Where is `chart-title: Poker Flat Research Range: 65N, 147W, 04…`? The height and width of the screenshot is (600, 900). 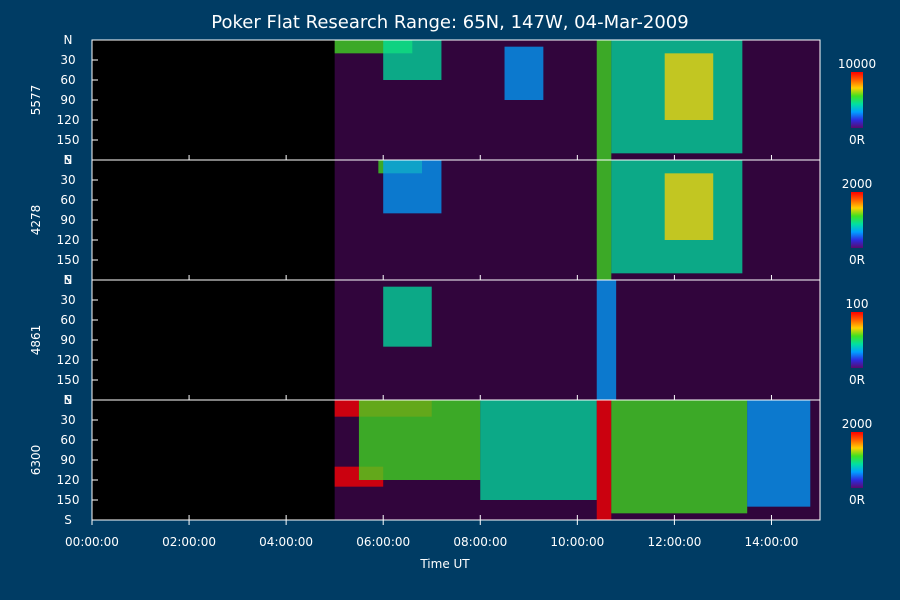
chart-title: Poker Flat Research Range: 65N, 147W, 04… is located at coordinates (449, 22).